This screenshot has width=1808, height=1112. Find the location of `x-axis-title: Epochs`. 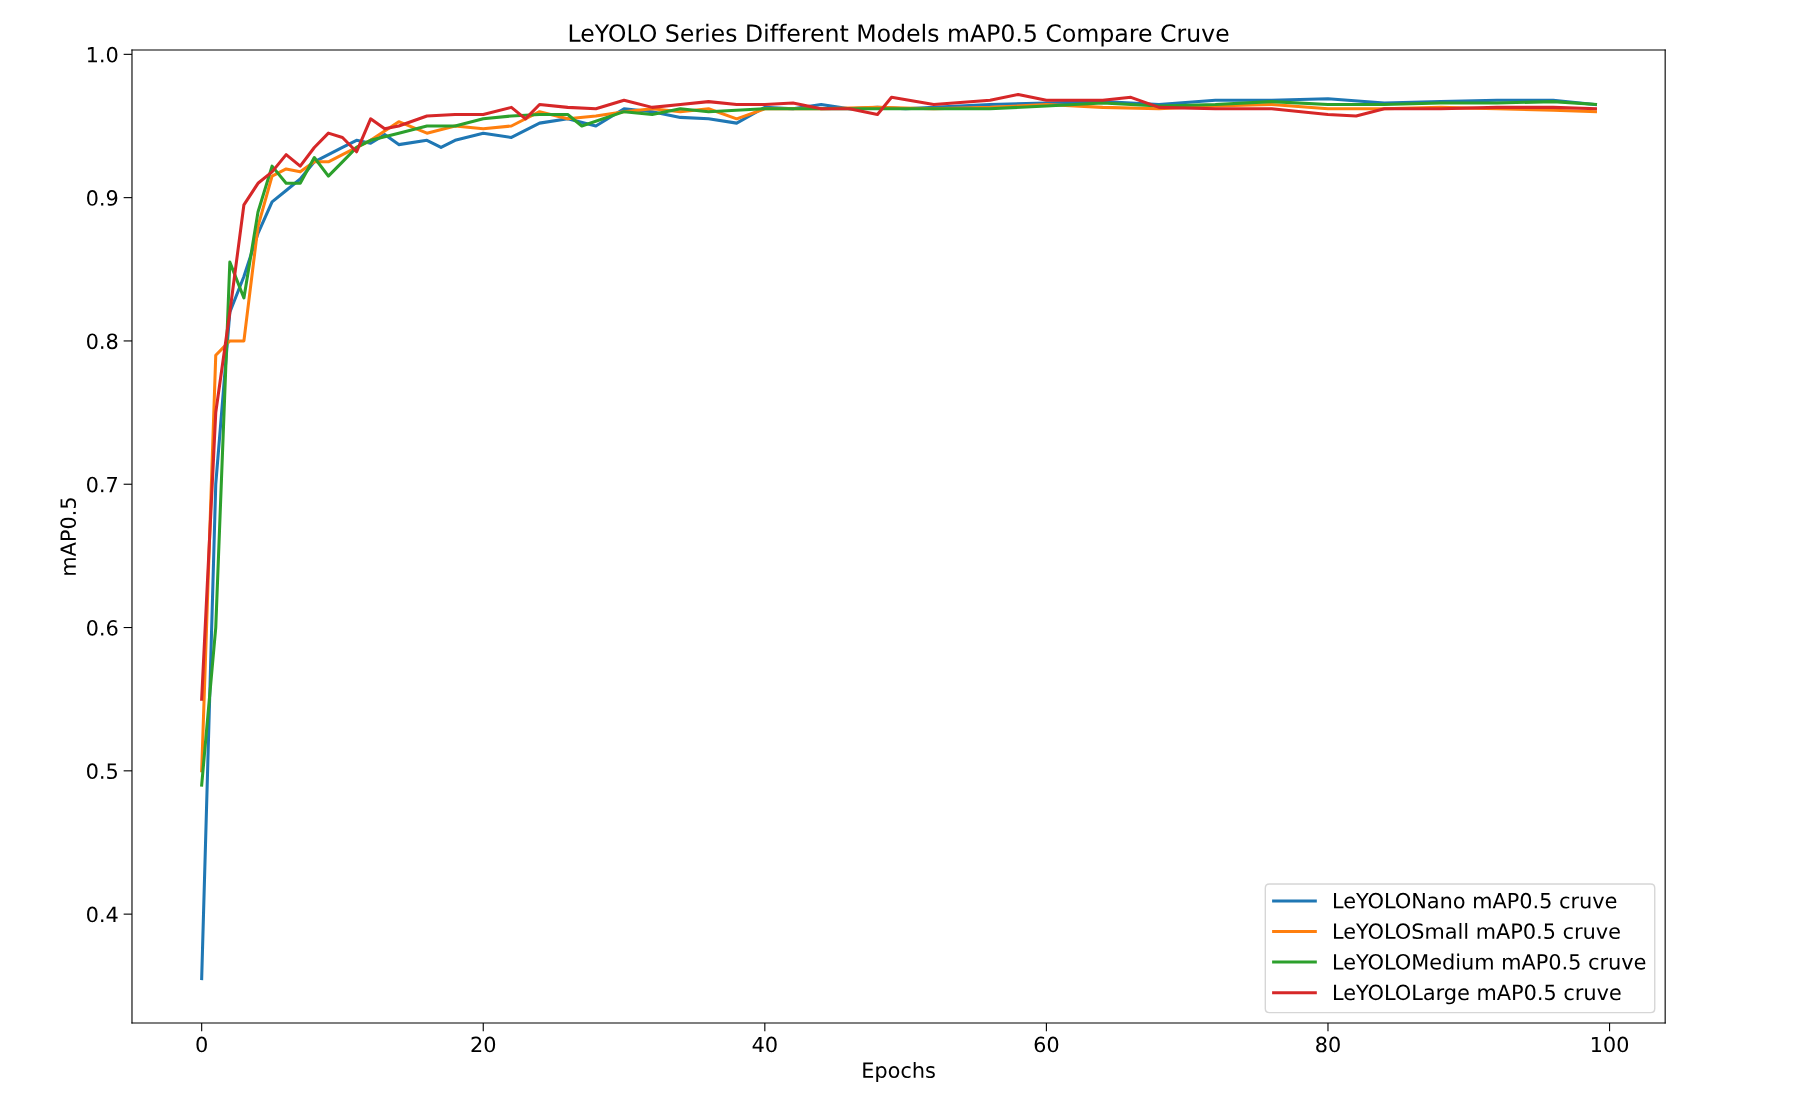

x-axis-title: Epochs is located at coordinates (899, 1072).